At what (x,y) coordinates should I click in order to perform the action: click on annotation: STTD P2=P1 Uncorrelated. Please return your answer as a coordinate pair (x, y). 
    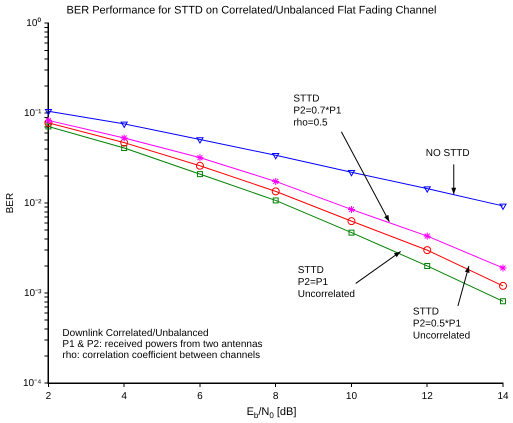
    Looking at the image, I should click on (326, 282).